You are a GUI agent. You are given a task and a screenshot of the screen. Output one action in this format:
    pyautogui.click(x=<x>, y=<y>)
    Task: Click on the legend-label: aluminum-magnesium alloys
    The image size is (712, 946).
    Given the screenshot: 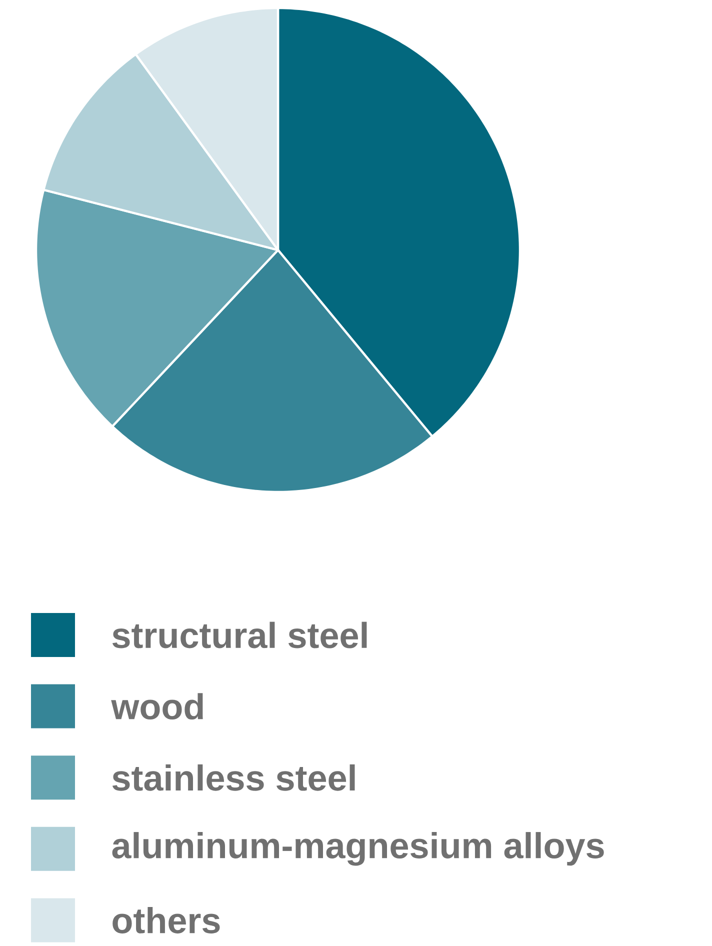 What is the action you would take?
    pyautogui.click(x=358, y=849)
    